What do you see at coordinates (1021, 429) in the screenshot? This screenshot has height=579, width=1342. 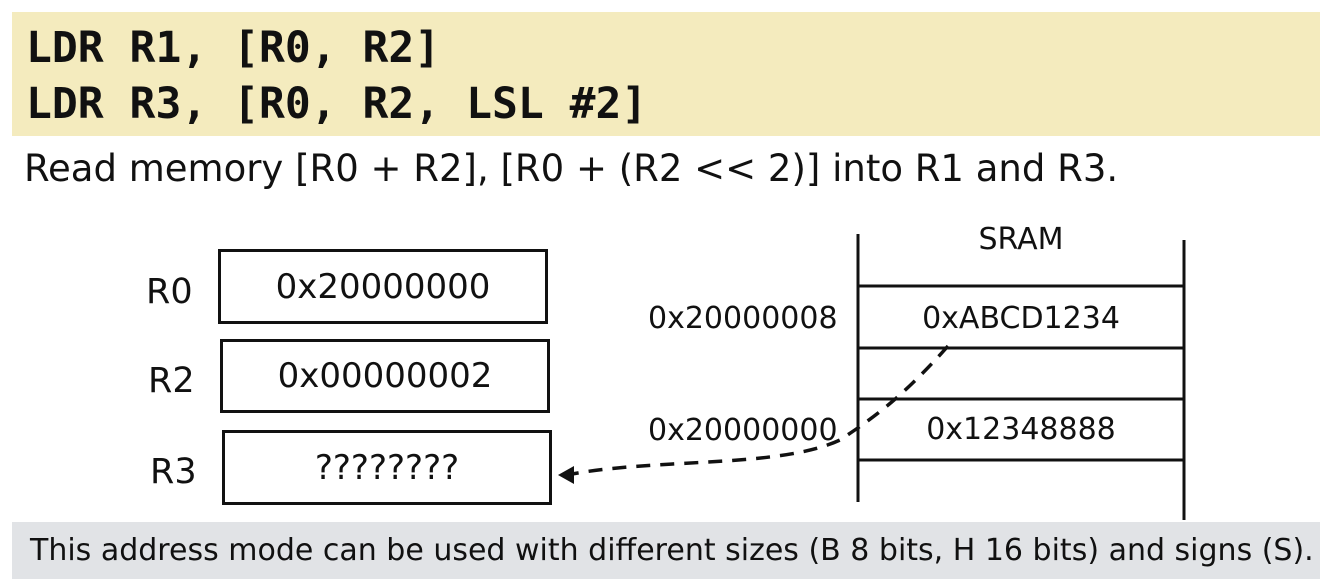 I see `memory-cell-value: 0x12348888` at bounding box center [1021, 429].